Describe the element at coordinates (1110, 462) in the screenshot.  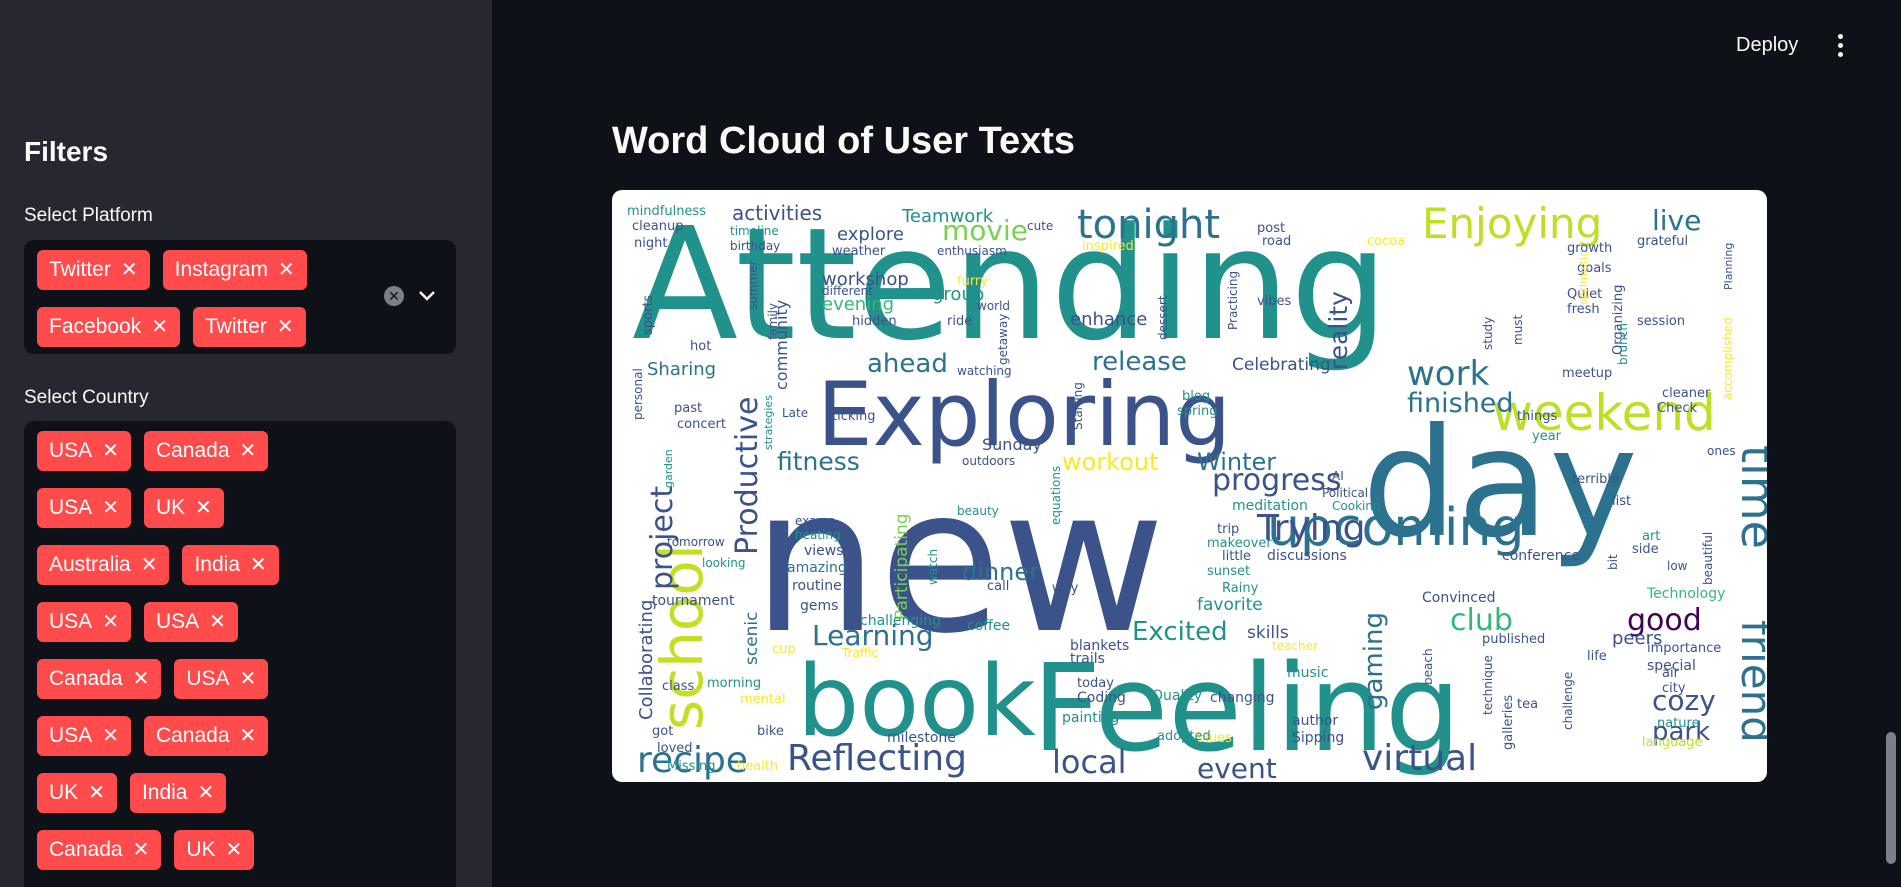
I see `word-cloud-word: workout` at that location.